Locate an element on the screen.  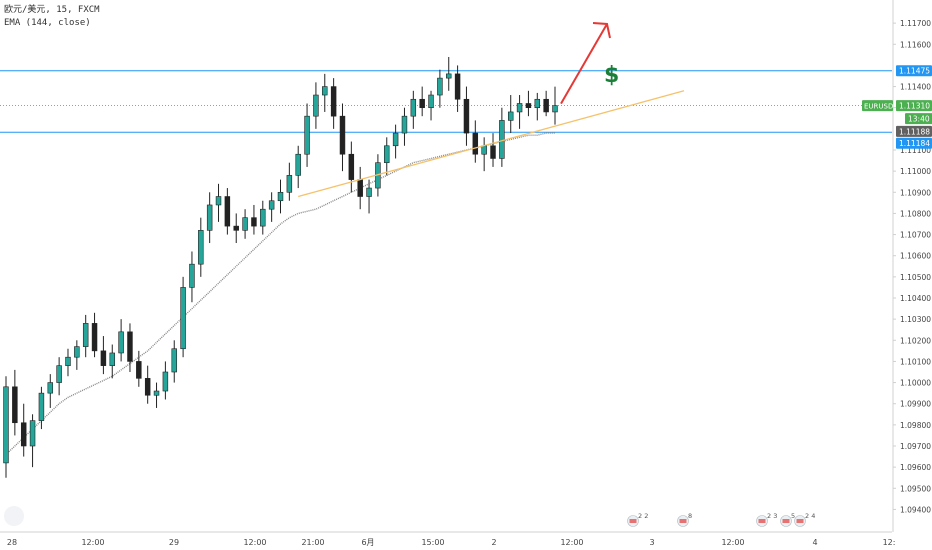
tradingview-logo is located at coordinates (14, 516).